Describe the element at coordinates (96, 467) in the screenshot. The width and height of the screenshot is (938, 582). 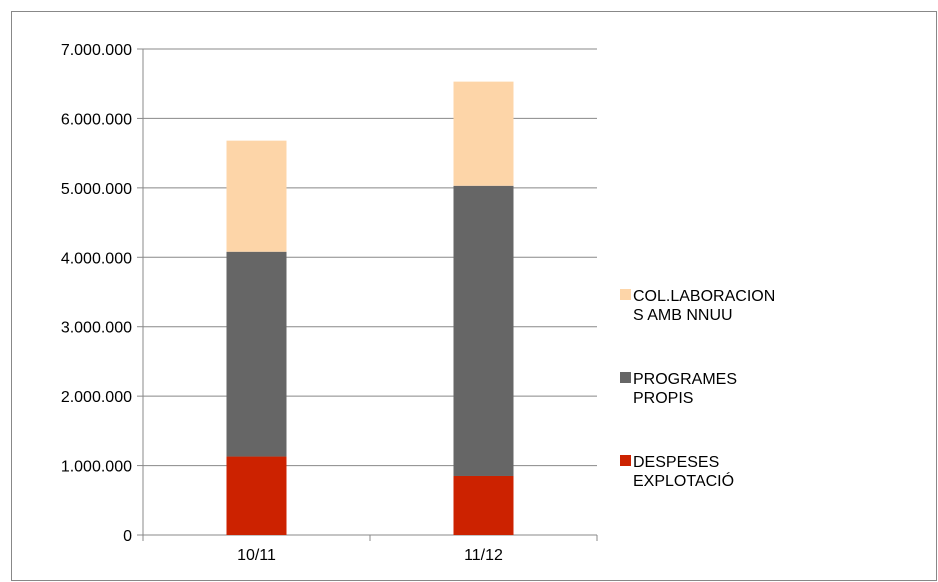
I see `y-tick-label: 1.000.000` at that location.